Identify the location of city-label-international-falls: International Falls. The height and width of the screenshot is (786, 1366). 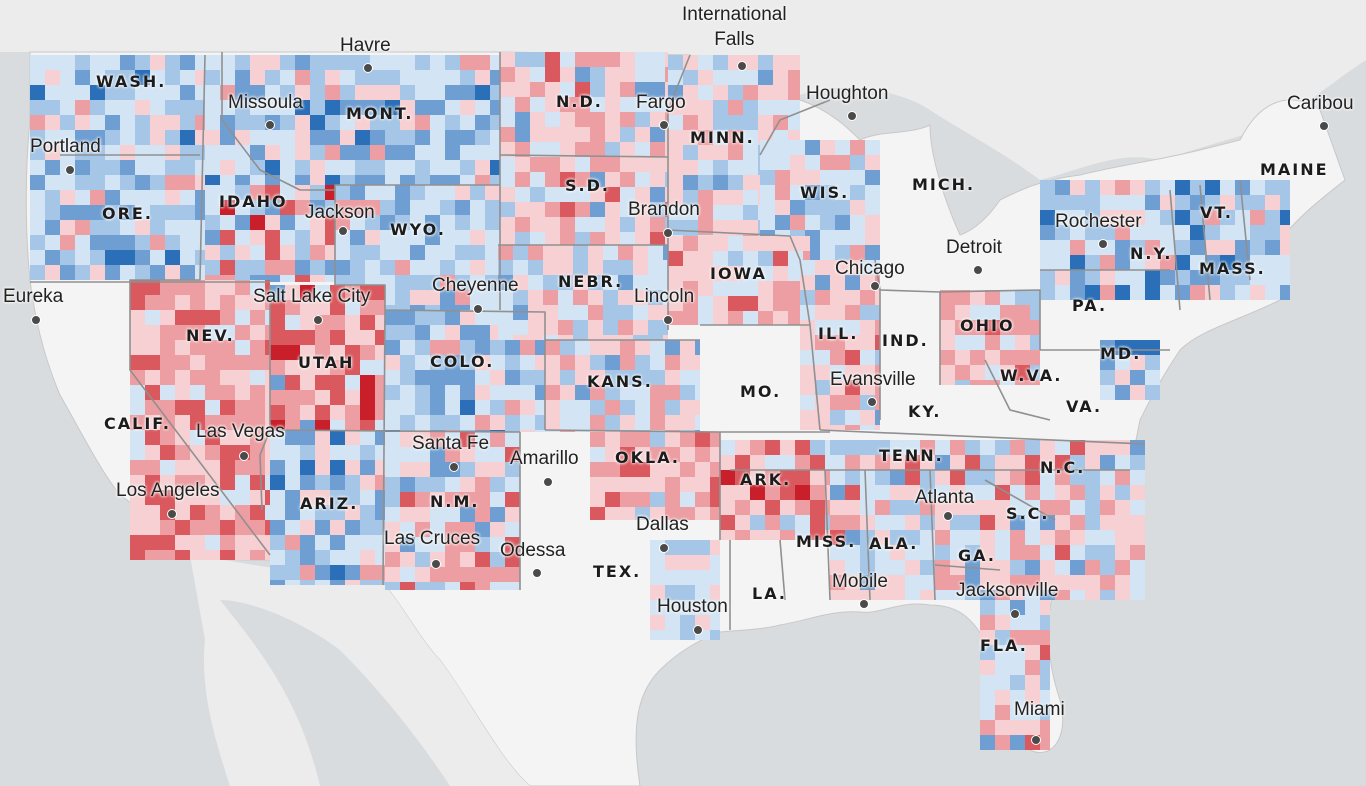
(734, 27).